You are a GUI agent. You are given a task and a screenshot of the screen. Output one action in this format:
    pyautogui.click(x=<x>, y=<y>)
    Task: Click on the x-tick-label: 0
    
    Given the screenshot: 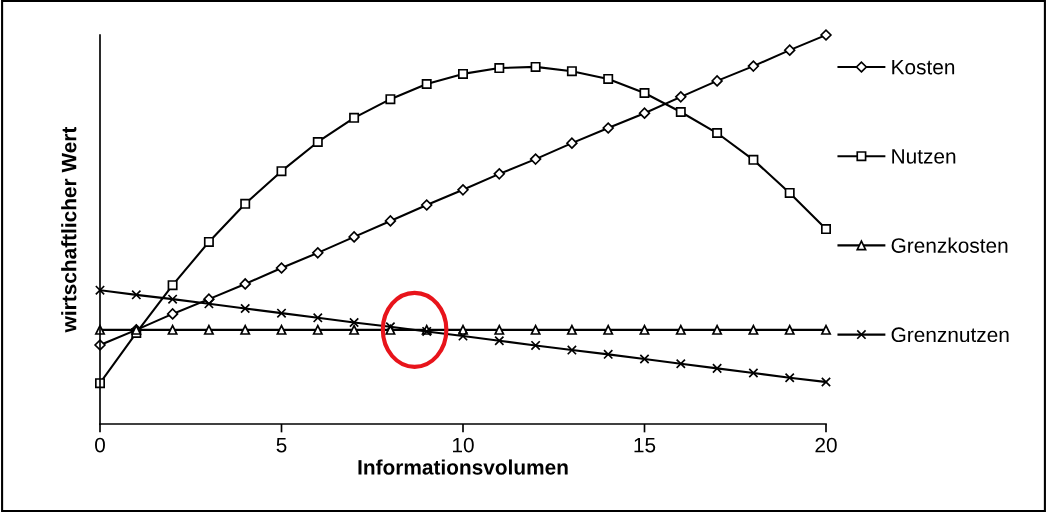 What is the action you would take?
    pyautogui.click(x=100, y=445)
    